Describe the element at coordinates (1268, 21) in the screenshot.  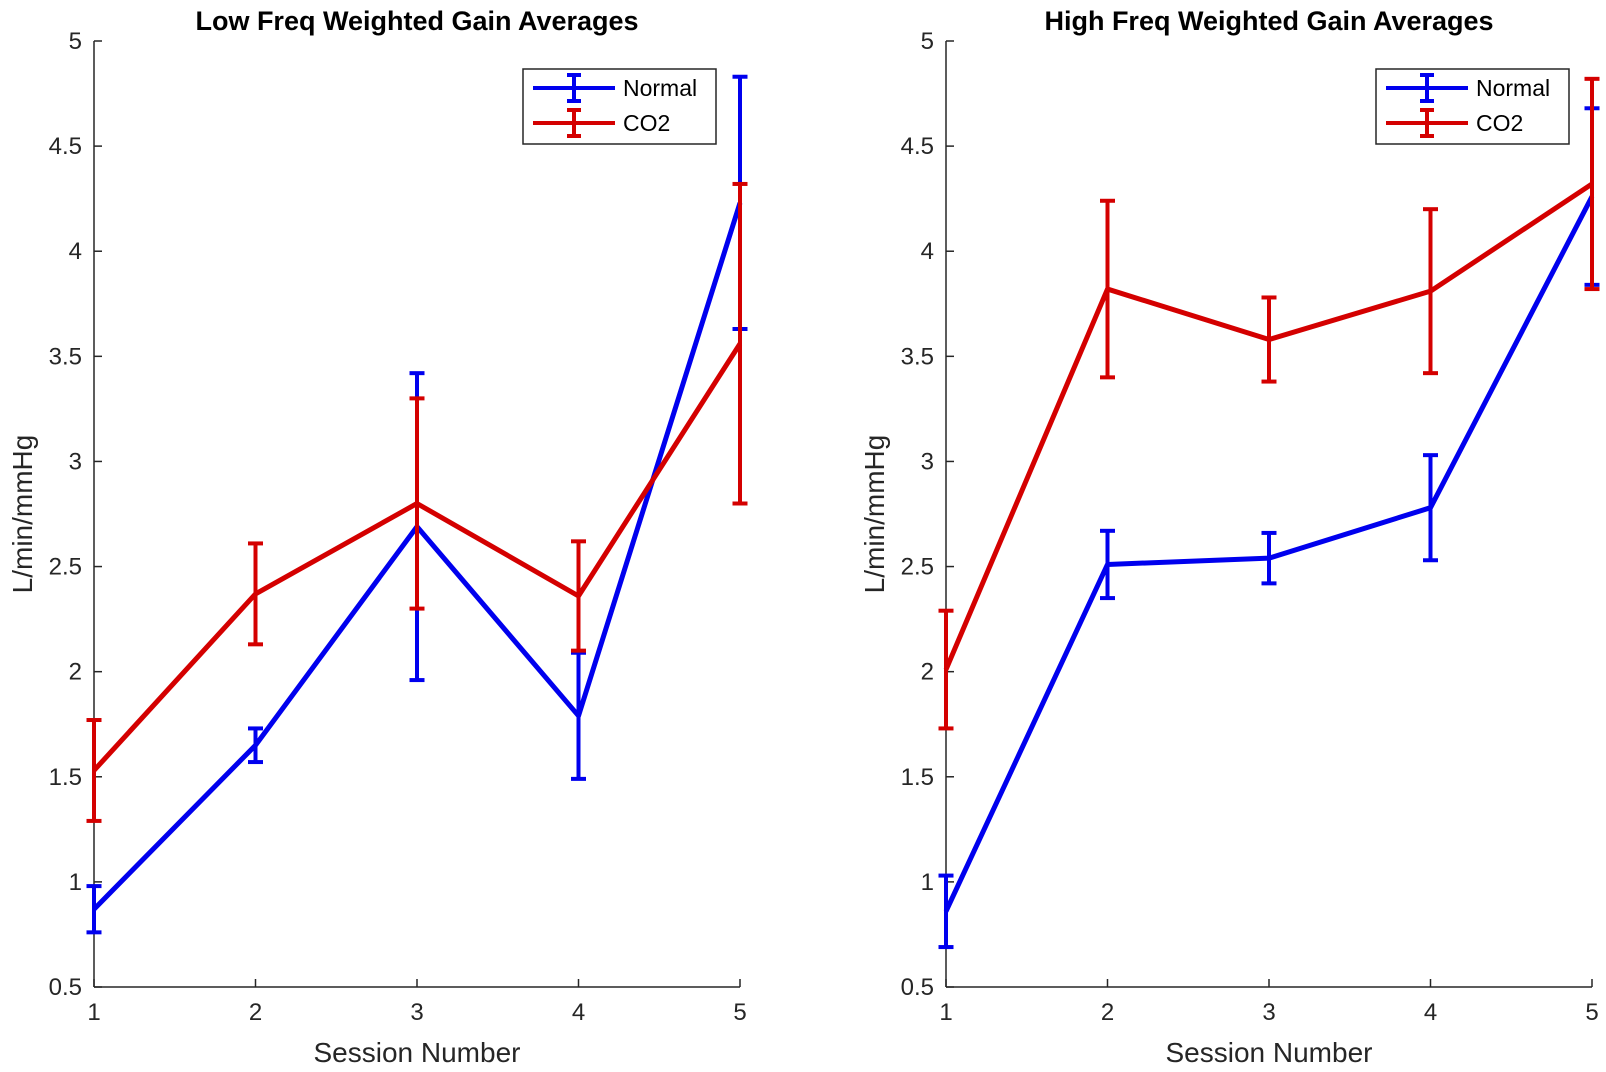
I see `chart-title: High Freq Weighted Gain Averages` at that location.